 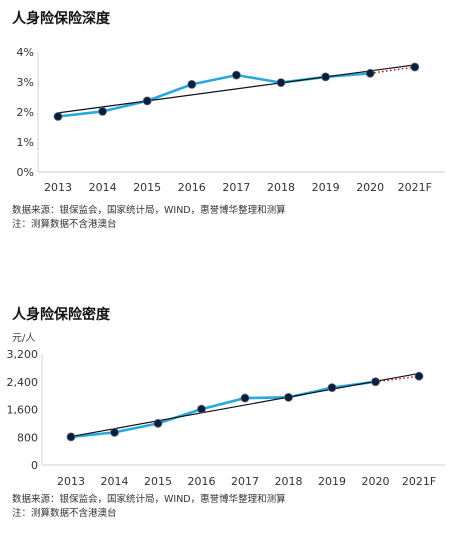 I want to click on y-tick-label: 2%, so click(x=25, y=112).